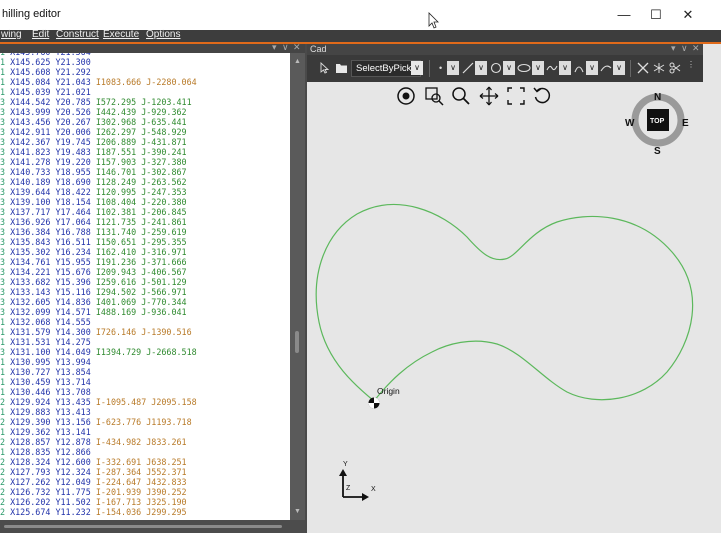 The height and width of the screenshot is (533, 721). What do you see at coordinates (461, 96) in the screenshot?
I see `zoom-icon` at bounding box center [461, 96].